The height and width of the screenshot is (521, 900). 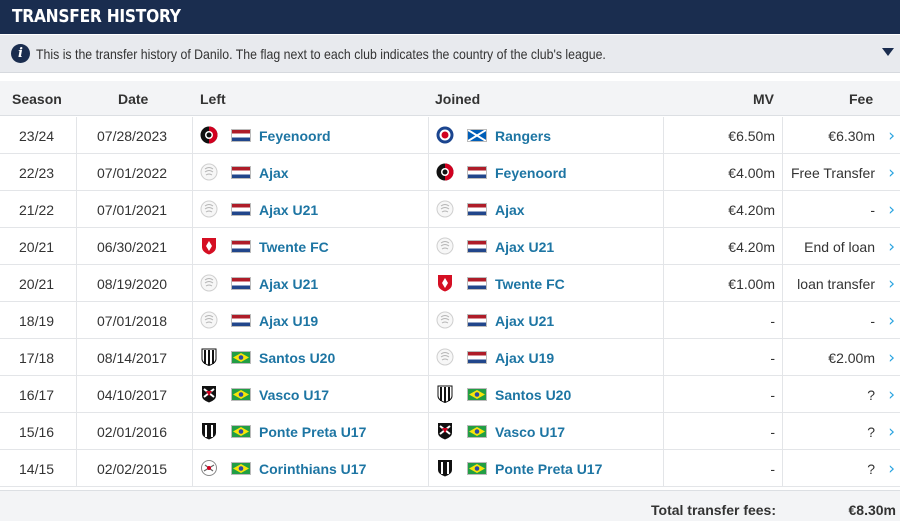 What do you see at coordinates (546, 209) in the screenshot?
I see `joined-club-cell: Ajax` at bounding box center [546, 209].